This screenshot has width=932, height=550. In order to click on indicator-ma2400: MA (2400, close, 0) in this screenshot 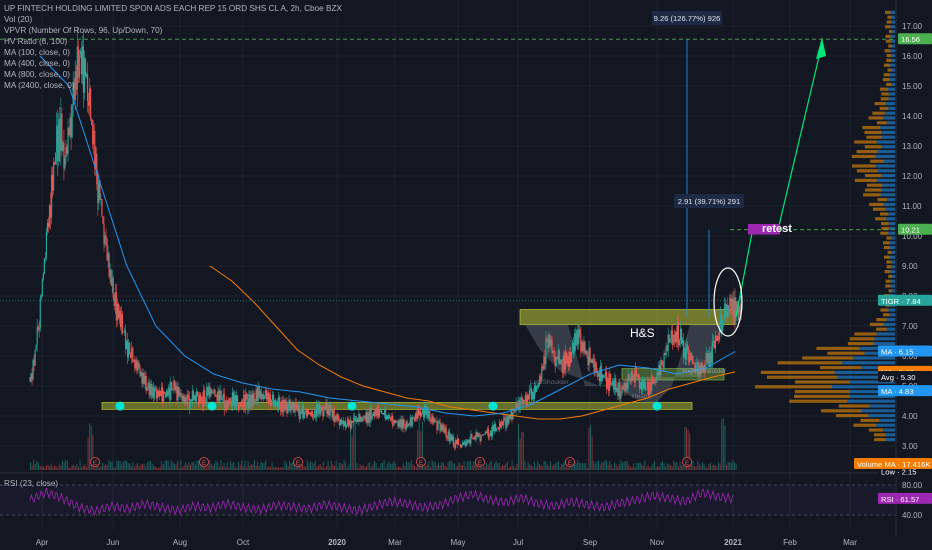, I will do `click(39, 85)`.